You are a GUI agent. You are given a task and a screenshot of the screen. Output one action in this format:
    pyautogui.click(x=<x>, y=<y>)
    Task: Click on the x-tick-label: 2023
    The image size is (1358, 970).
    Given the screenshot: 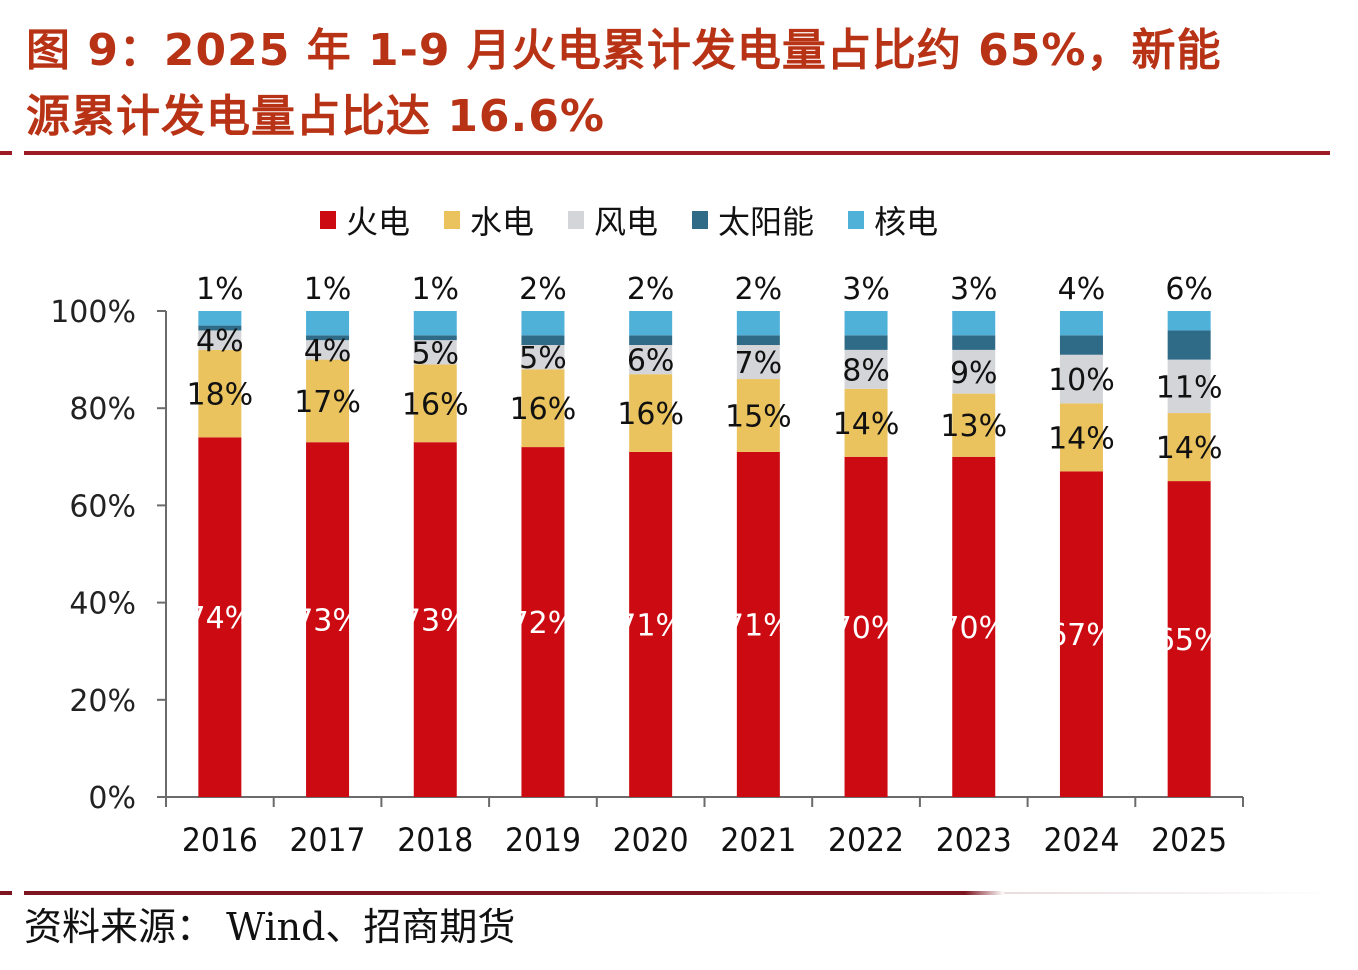 What is the action you would take?
    pyautogui.click(x=974, y=840)
    